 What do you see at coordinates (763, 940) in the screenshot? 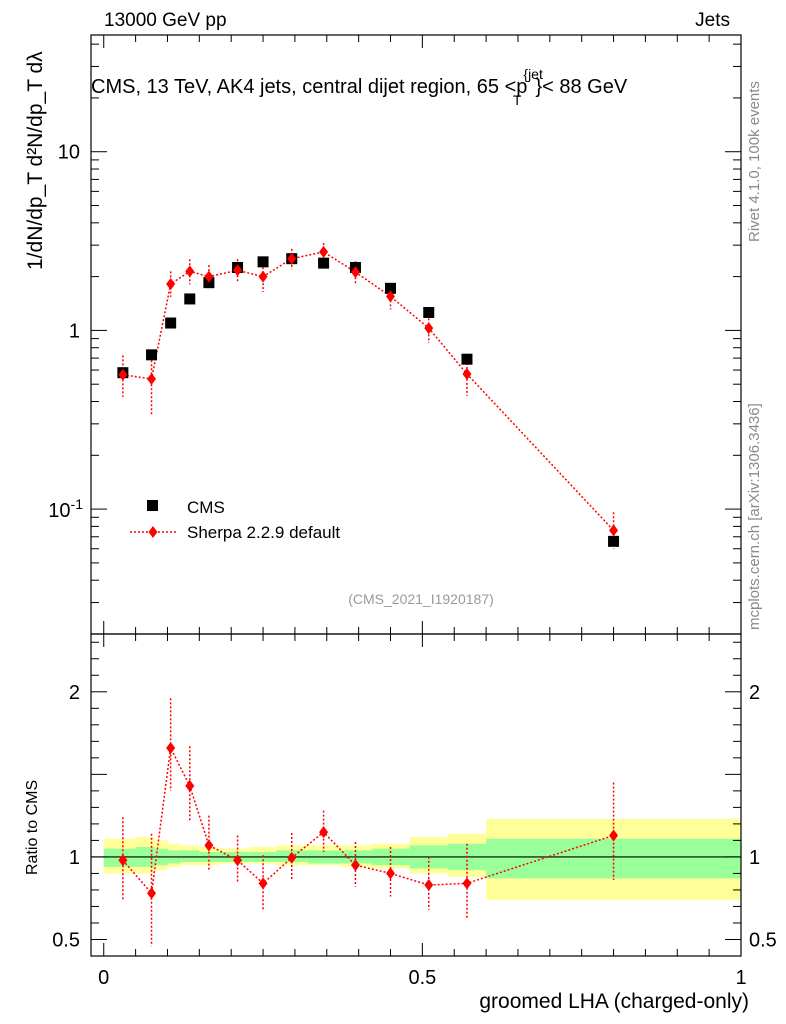
I see `ratio-y-tick-label-right: 0.5` at bounding box center [763, 940].